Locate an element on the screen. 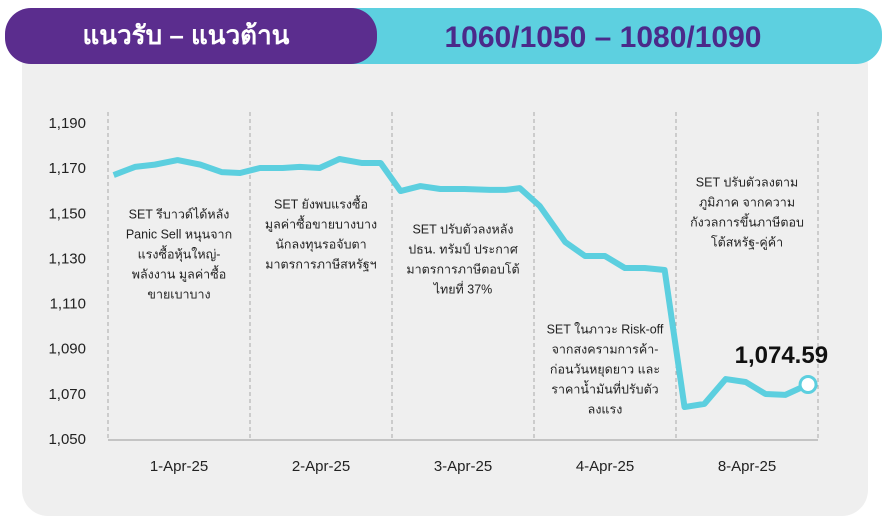 Image resolution: width=887 pixels, height=521 pixels. x-tick-label: 2-Apr-25 is located at coordinates (321, 466).